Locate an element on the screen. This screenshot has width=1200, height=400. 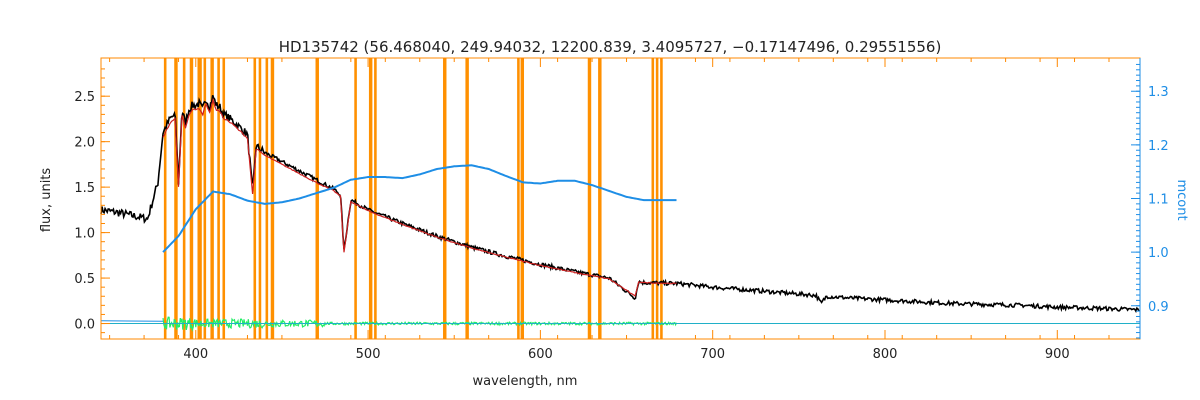
y-tick-label-3: 1.5 is located at coordinates (84, 188).